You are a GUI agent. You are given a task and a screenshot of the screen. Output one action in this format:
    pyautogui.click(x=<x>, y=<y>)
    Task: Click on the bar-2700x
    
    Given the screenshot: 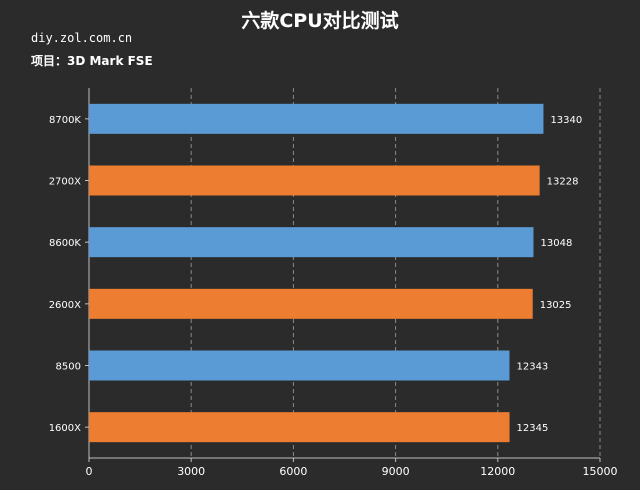 What is the action you would take?
    pyautogui.click(x=314, y=180)
    